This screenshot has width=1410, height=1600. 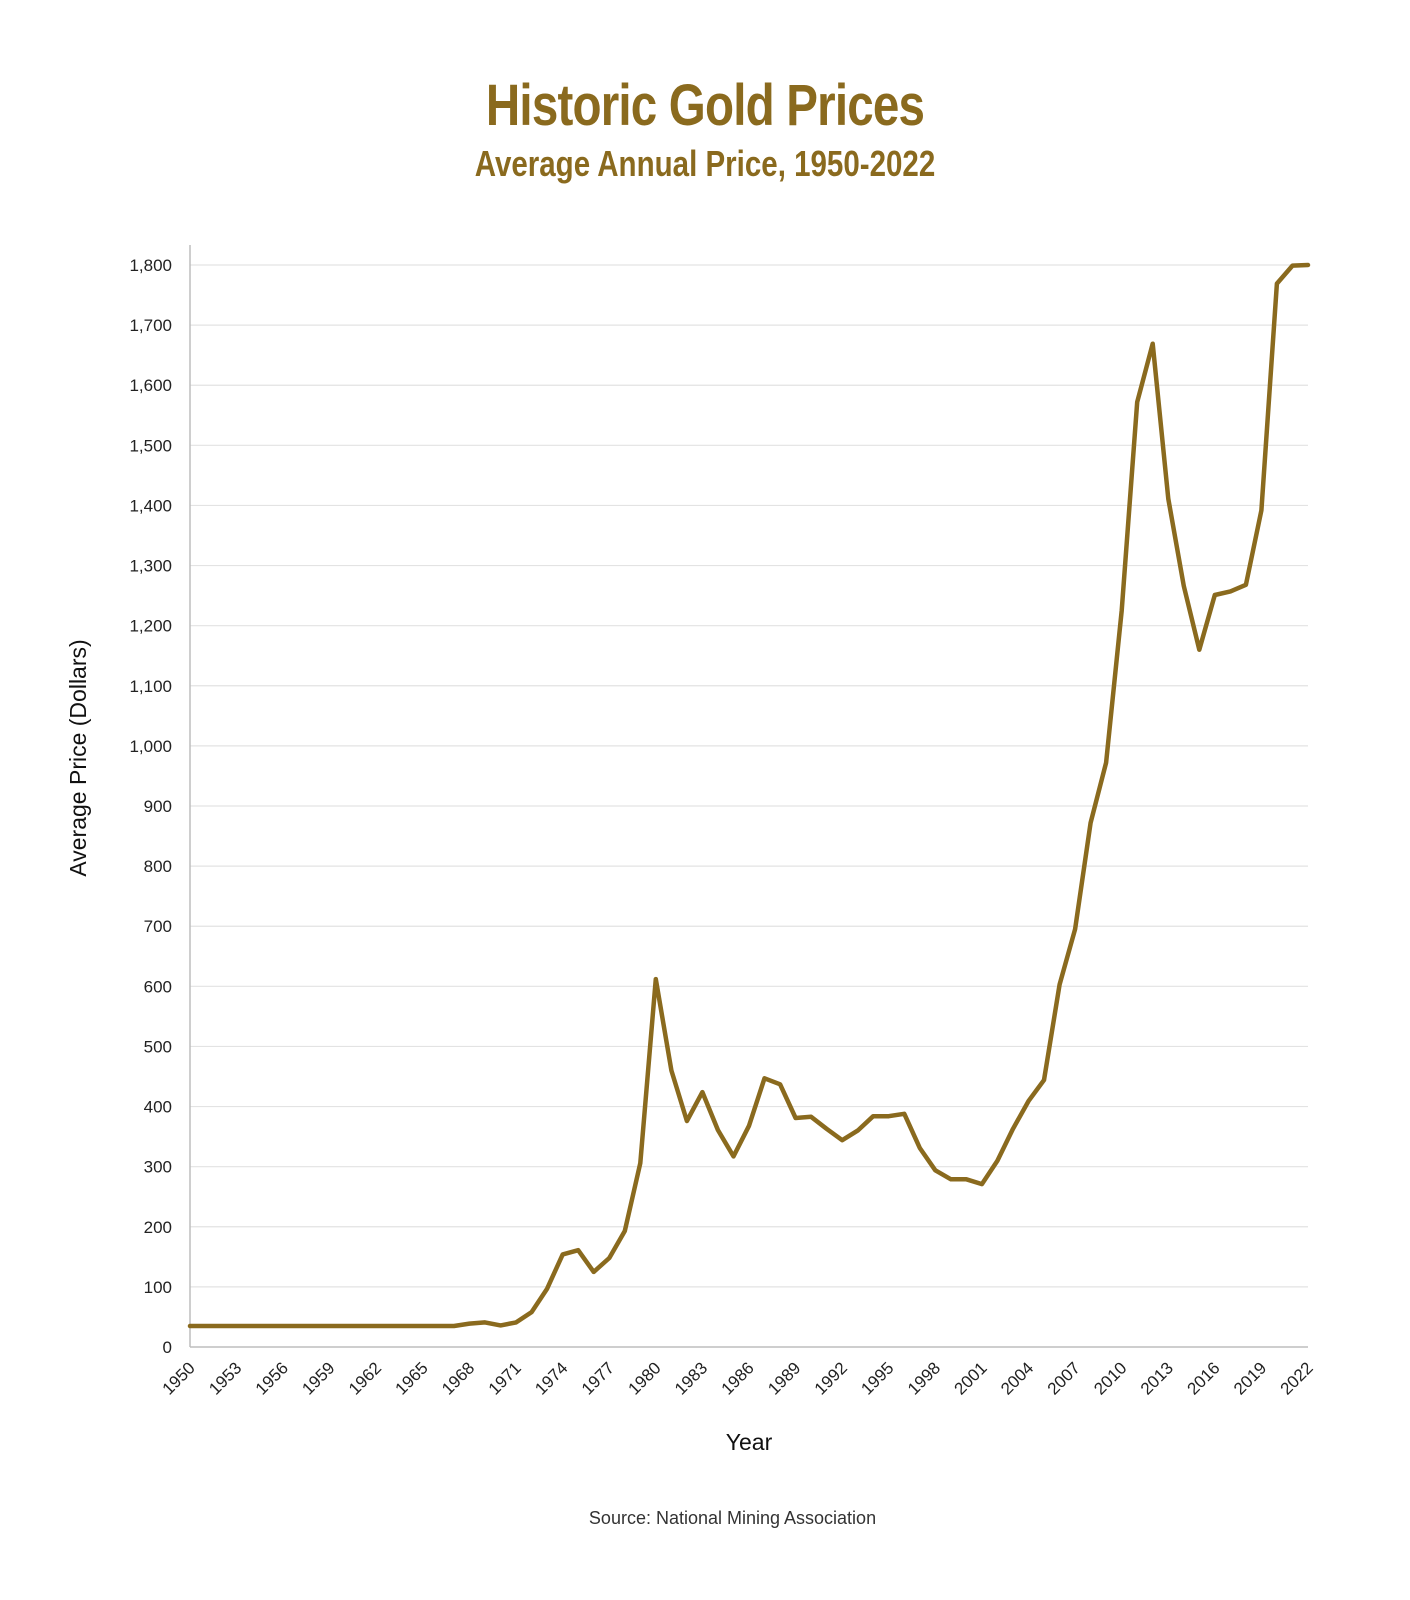 I want to click on y-tick-label: 300, so click(x=158, y=1167).